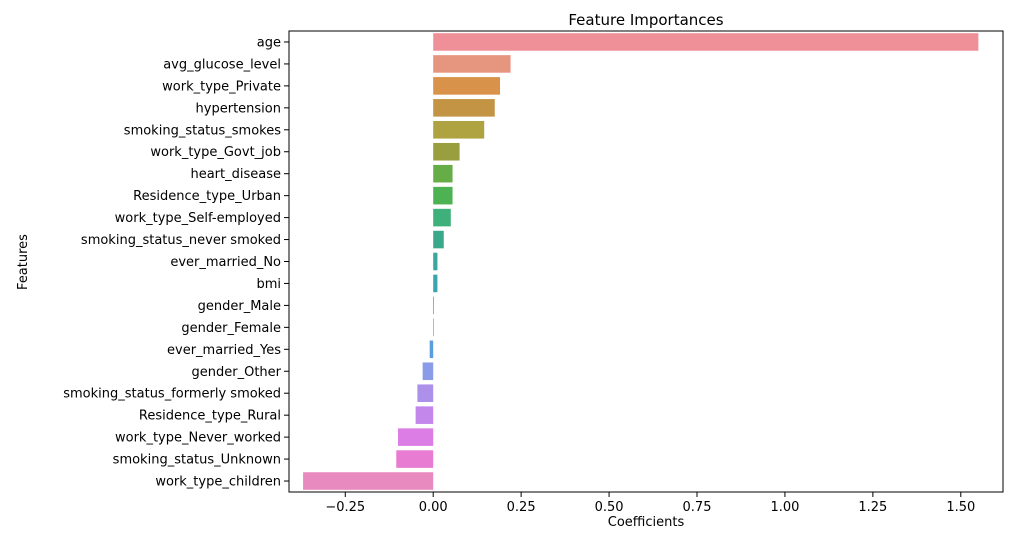 Image resolution: width=1024 pixels, height=544 pixels. I want to click on bar-heart-disease, so click(443, 173).